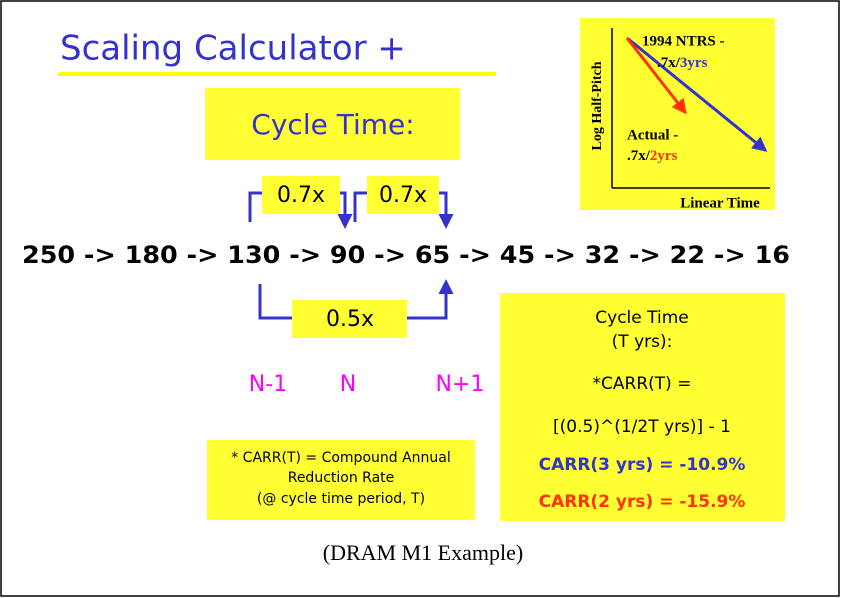  What do you see at coordinates (642, 407) in the screenshot?
I see `formula-box` at bounding box center [642, 407].